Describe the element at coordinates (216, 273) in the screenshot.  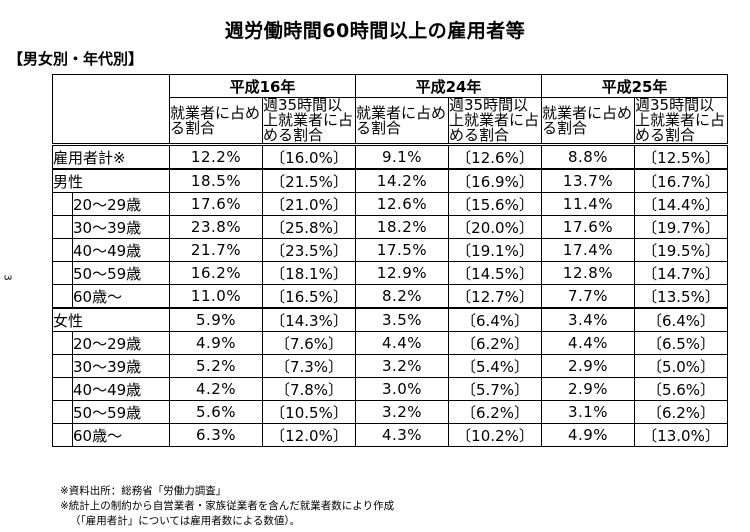
I see `share-value: 16.2%` at that location.